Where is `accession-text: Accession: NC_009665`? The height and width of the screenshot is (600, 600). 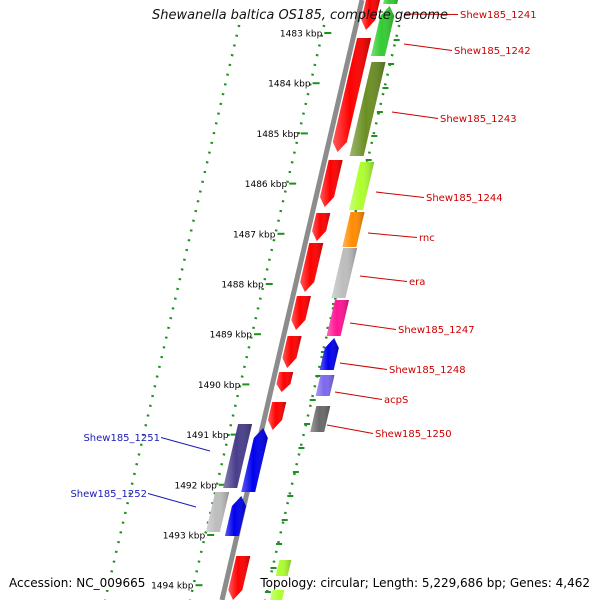
accession-text: Accession: NC_009665 is located at coordinates (77, 583).